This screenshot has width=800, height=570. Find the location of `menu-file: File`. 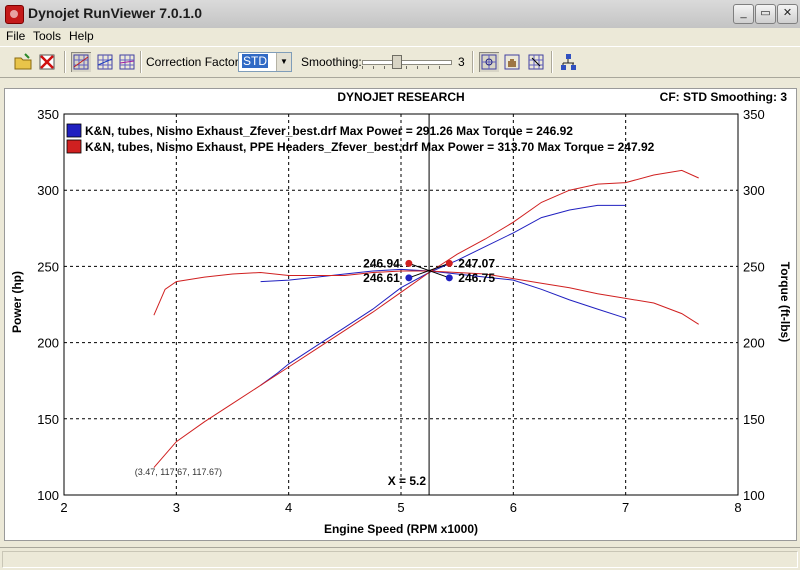

menu-file: File is located at coordinates (16, 36).